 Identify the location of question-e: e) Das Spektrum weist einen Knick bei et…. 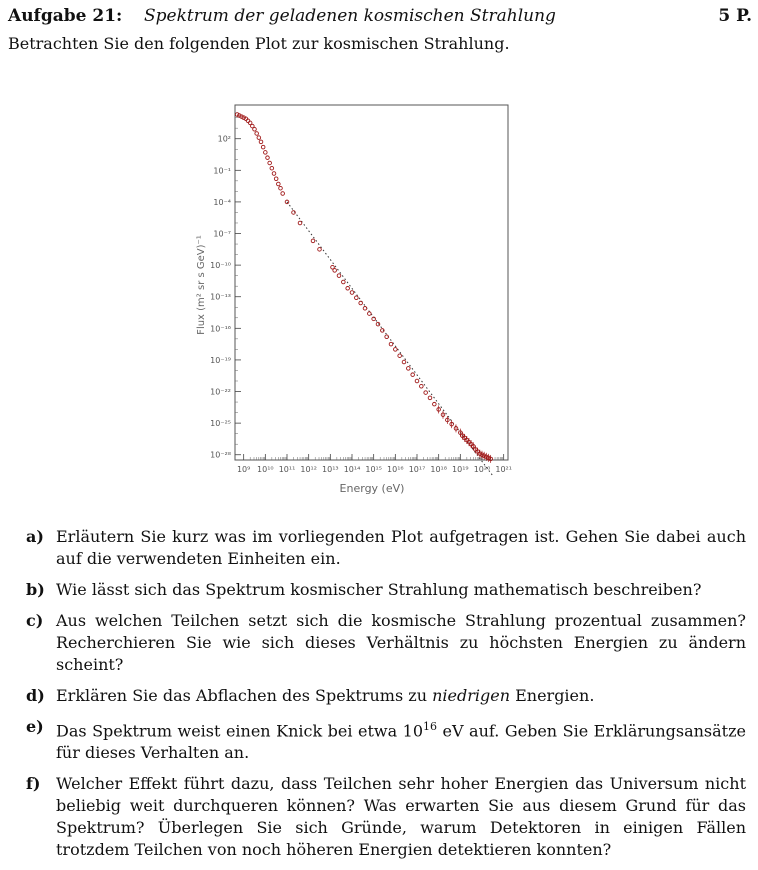
(386, 740).